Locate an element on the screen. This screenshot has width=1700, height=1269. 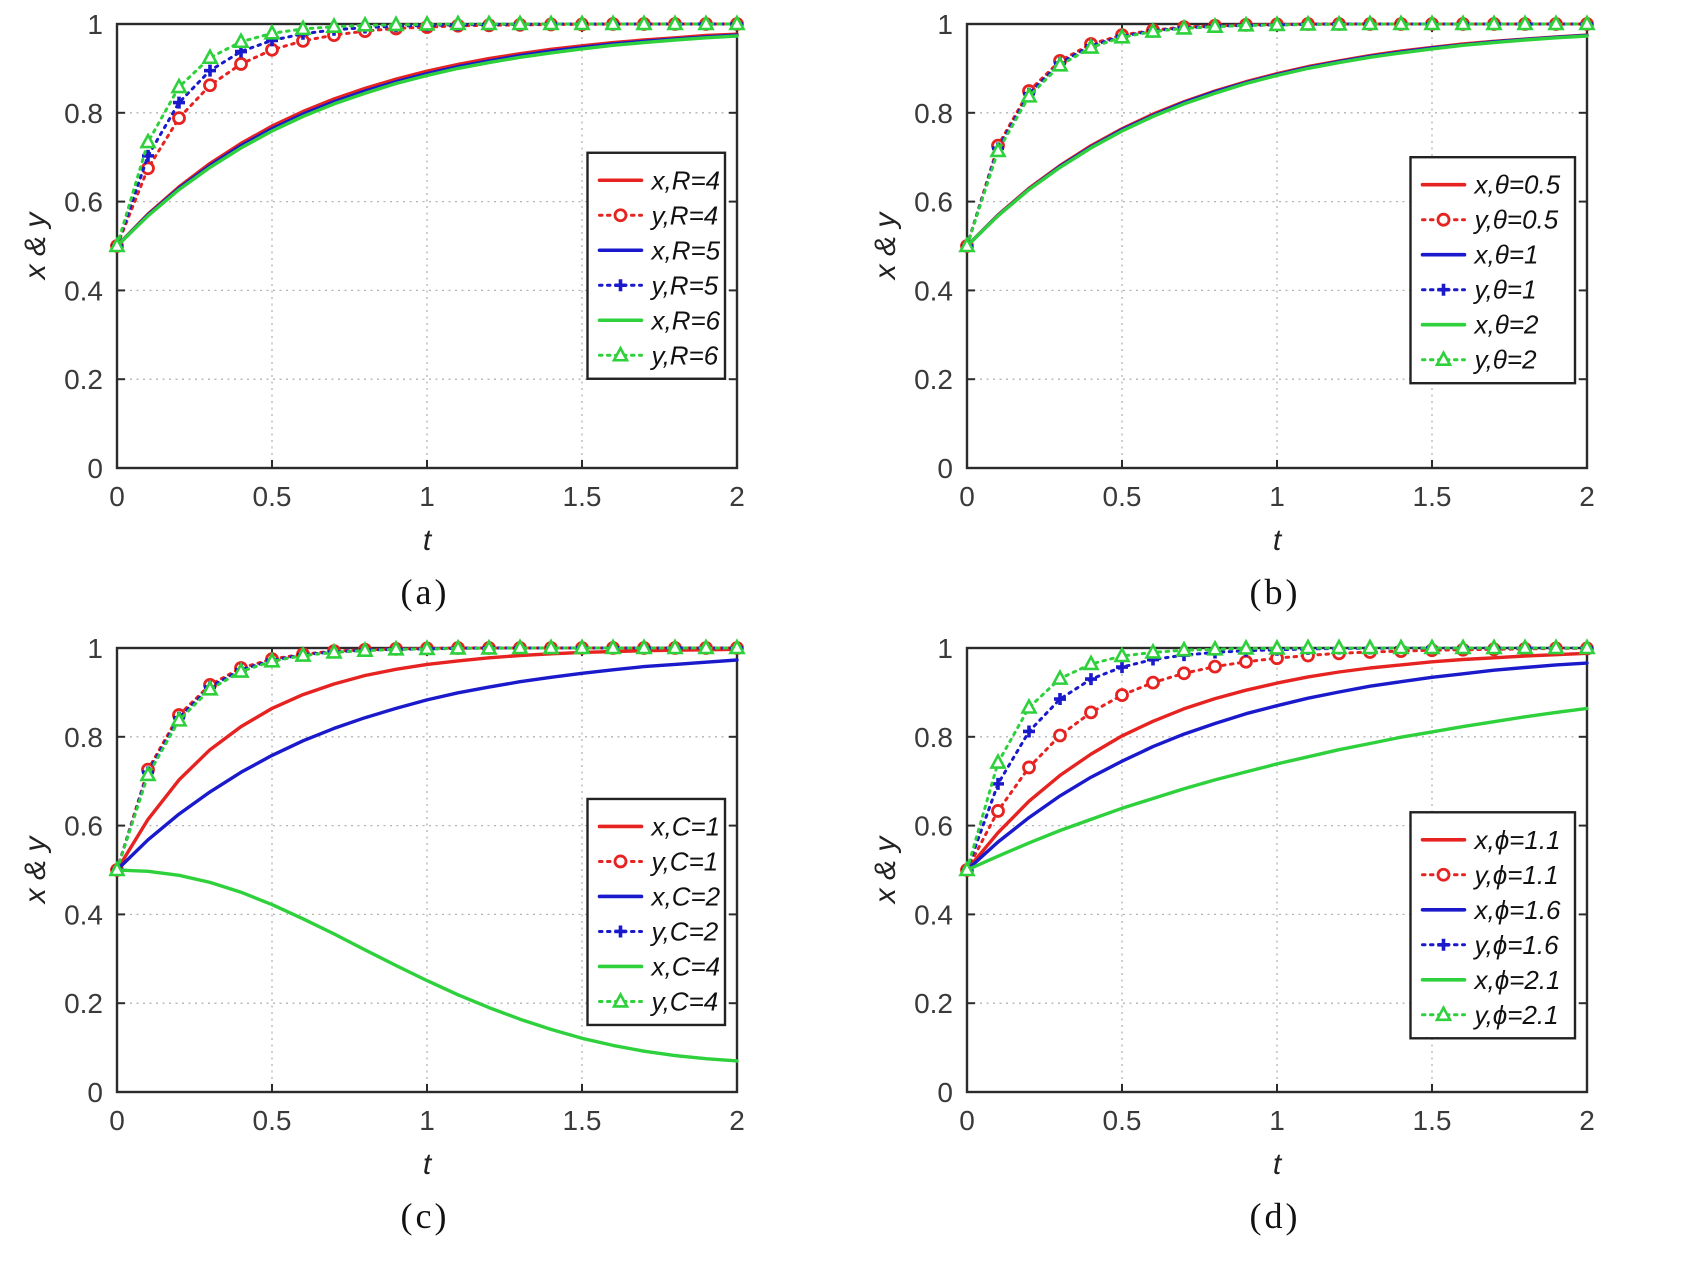
legend-entry-y,ϕ=2.1: y,ϕ=2.1 is located at coordinates (1490, 1015).